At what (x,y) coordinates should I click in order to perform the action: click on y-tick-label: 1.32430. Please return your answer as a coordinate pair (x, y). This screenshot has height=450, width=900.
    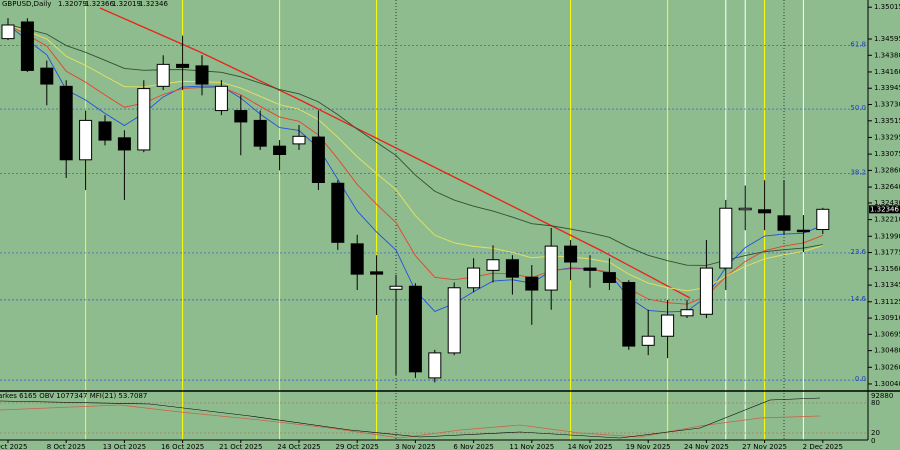
    Looking at the image, I should click on (887, 203).